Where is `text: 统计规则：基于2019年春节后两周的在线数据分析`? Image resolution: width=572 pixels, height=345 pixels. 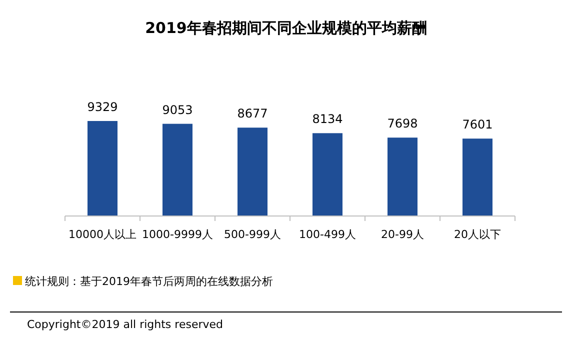 text: 统计规则：基于2019年春节后两周的在线数据分析 is located at coordinates (149, 281).